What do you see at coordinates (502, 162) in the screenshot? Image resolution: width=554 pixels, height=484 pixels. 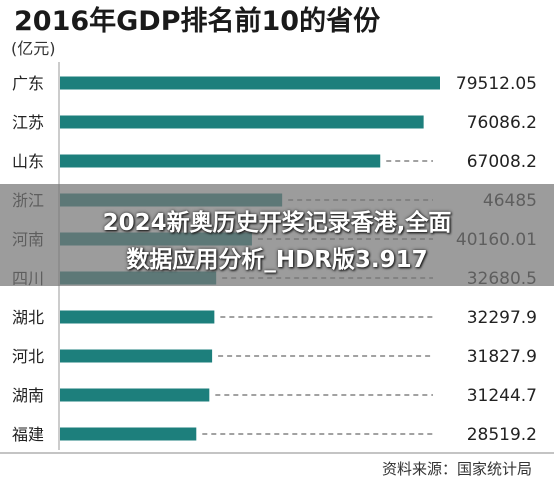 I see `value-label: 67008.2` at bounding box center [502, 162].